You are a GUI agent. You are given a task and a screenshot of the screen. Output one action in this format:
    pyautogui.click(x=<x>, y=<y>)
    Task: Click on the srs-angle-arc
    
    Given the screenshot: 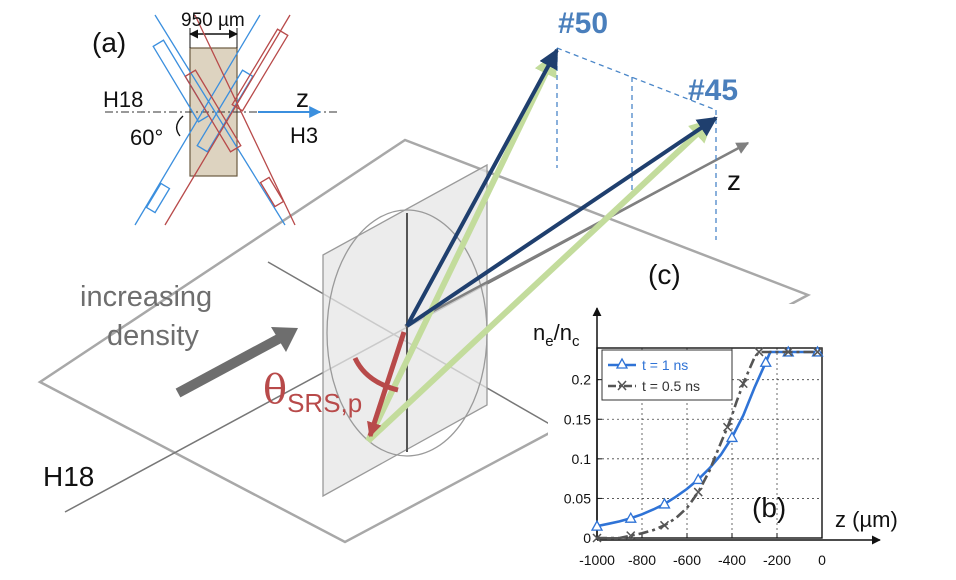 What is the action you would take?
    pyautogui.click(x=375, y=374)
    